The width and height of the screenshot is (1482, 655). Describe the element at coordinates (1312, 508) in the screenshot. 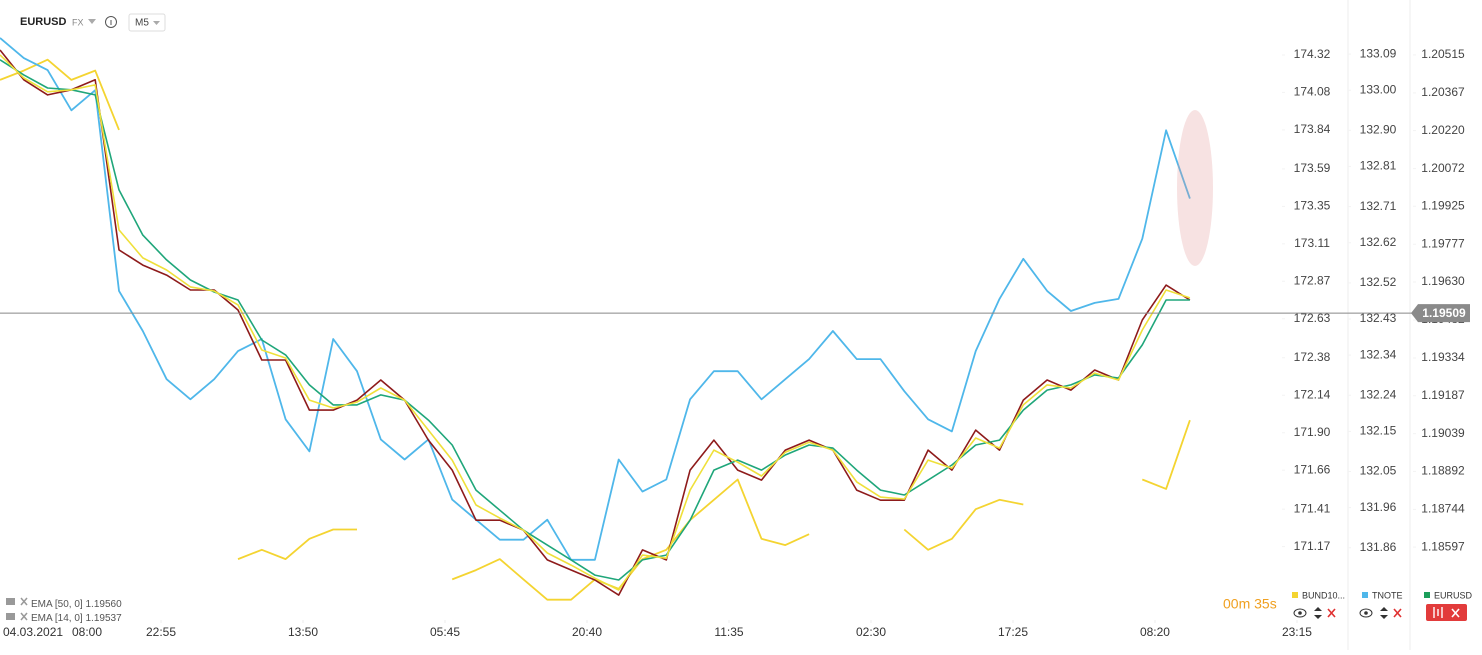

I see `y-tick-label: 171.41` at that location.